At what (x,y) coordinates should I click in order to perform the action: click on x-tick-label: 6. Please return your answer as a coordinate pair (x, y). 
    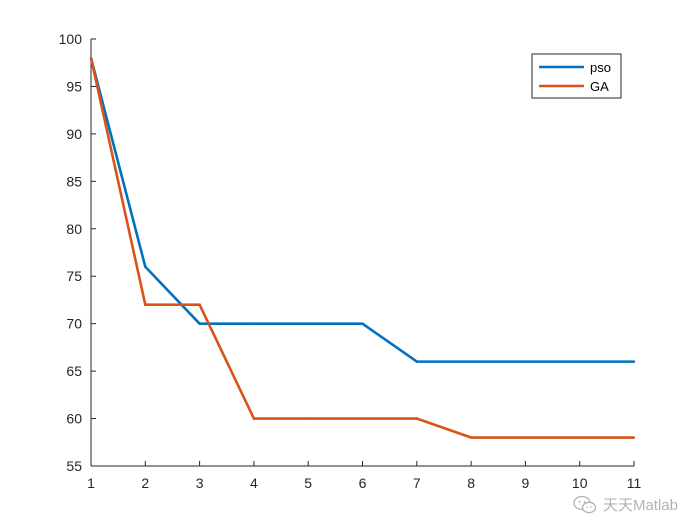
    Looking at the image, I should click on (363, 483).